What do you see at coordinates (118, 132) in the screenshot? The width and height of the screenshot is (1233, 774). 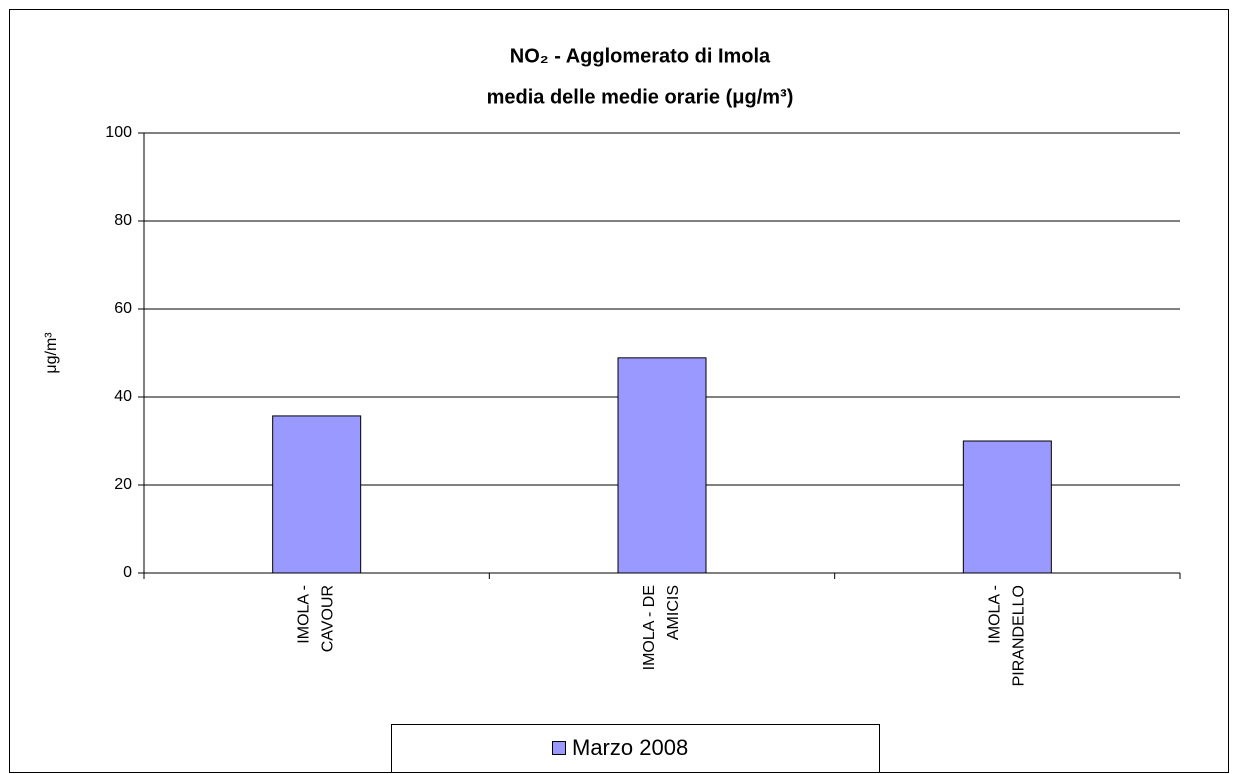 I see `y-tick-label: 100` at bounding box center [118, 132].